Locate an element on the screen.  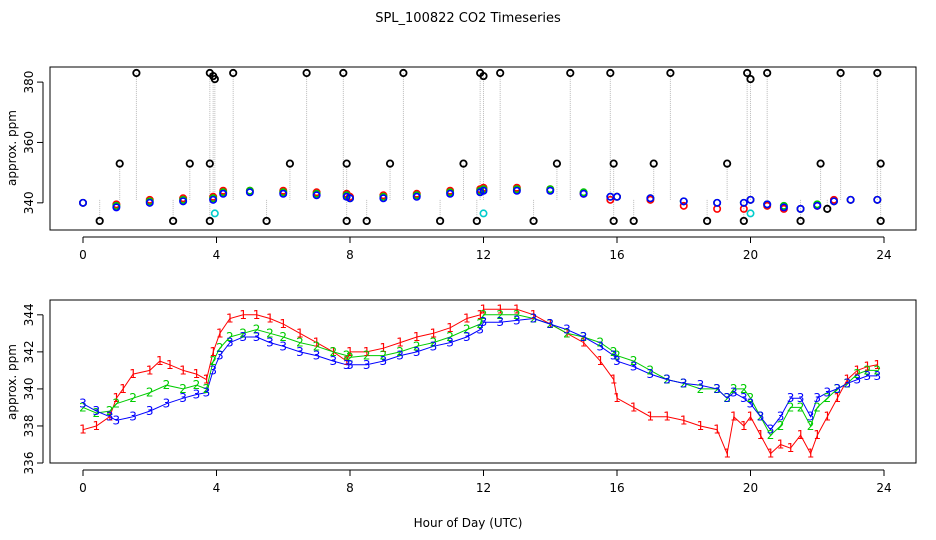
x-axis-label: Hour of Day (UTC) is located at coordinates (468, 523).